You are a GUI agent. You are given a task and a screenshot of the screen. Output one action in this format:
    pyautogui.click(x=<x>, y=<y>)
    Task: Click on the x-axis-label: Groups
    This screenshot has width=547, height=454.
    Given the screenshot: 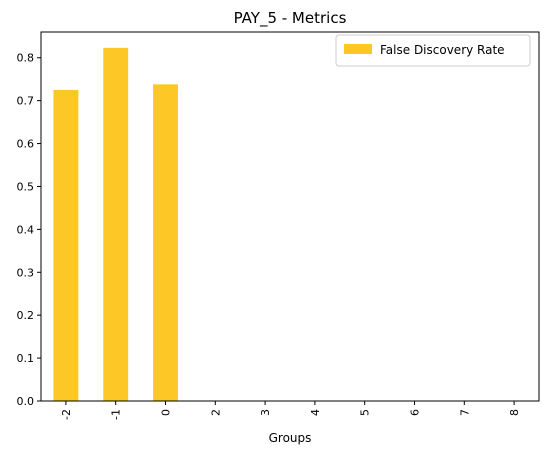 What is the action you would take?
    pyautogui.click(x=290, y=438)
    